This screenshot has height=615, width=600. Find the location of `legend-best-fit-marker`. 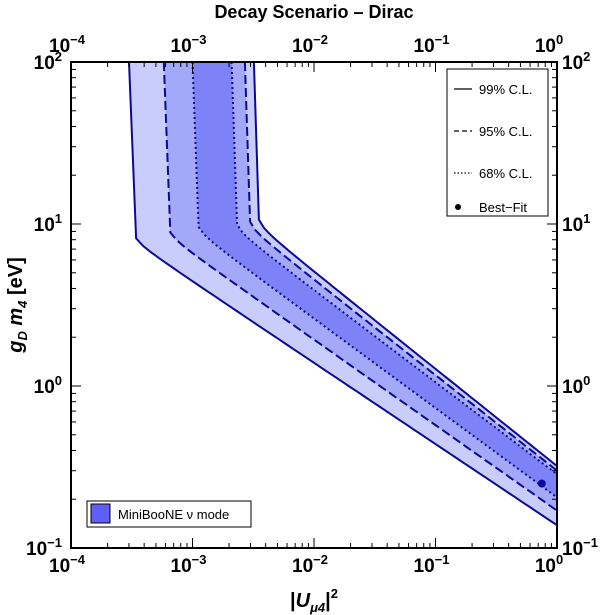

legend-best-fit-marker is located at coordinates (458, 207).